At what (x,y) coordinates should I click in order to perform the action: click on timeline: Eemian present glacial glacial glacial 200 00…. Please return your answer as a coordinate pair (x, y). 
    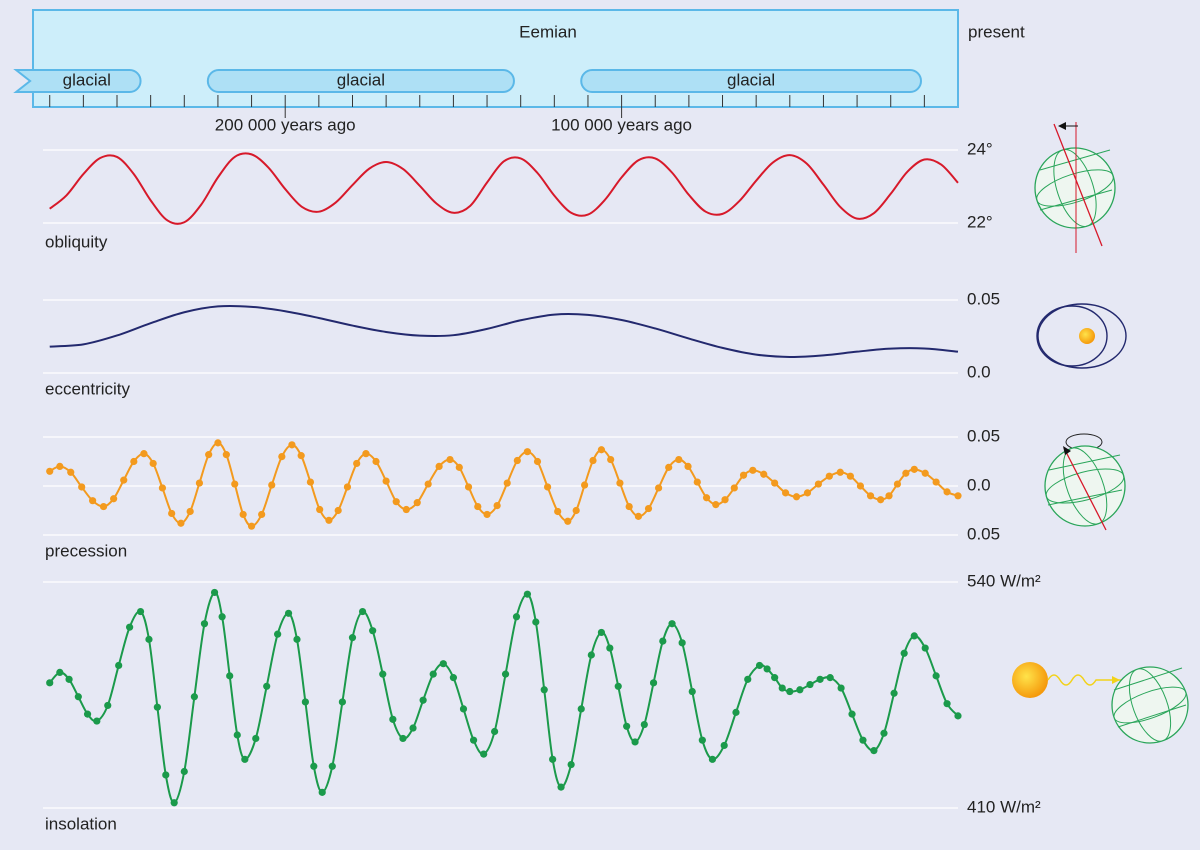
    Looking at the image, I should click on (519, 71).